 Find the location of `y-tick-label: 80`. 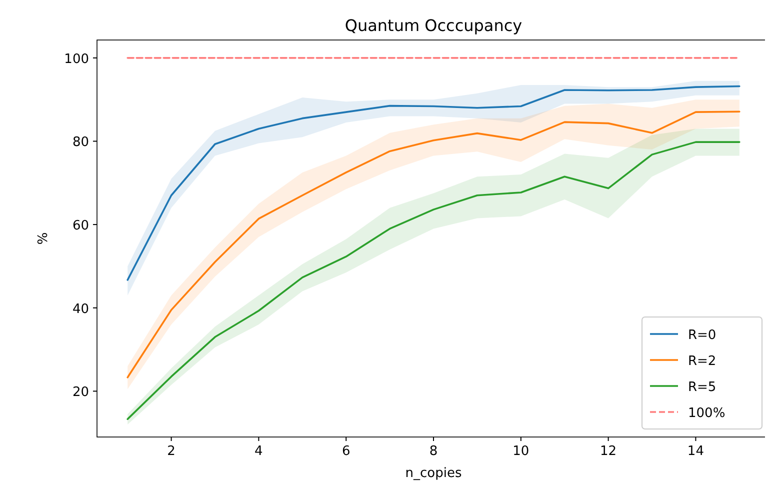

y-tick-label: 80 is located at coordinates (80, 142).